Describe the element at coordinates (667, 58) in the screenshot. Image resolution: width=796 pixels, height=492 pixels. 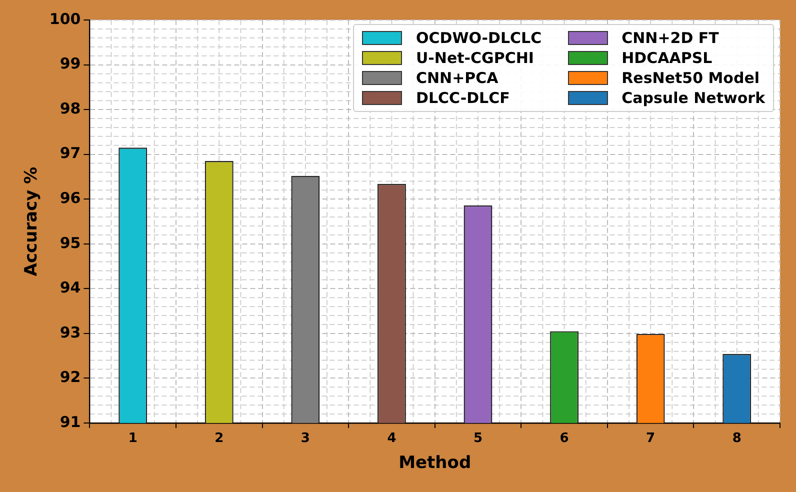
I see `legend-label: HDCAAPSL` at that location.